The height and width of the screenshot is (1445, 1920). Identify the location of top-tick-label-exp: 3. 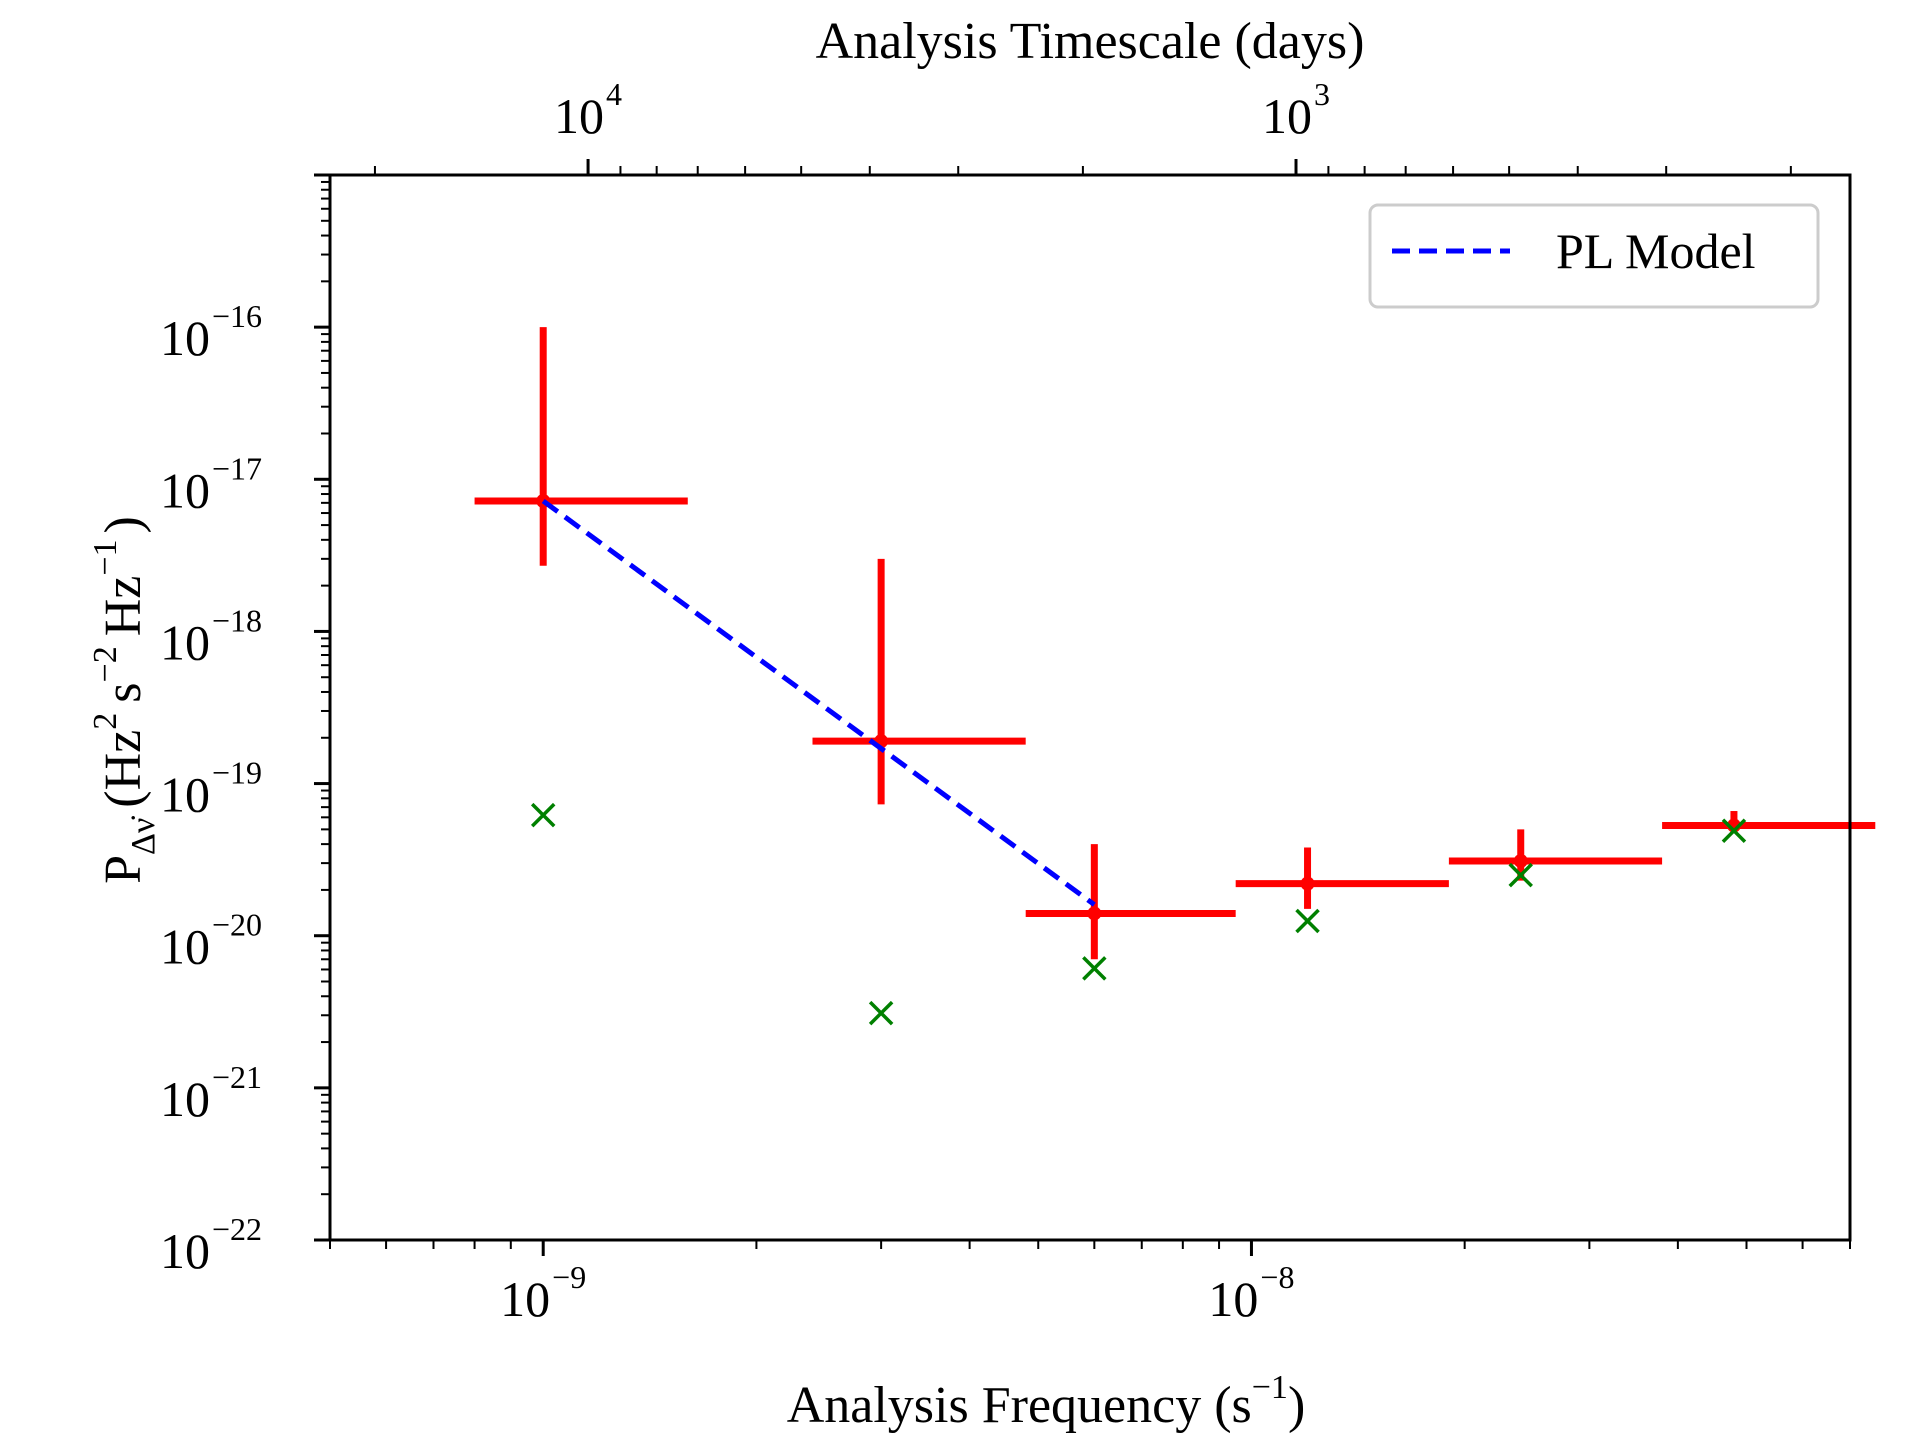
(1322, 94).